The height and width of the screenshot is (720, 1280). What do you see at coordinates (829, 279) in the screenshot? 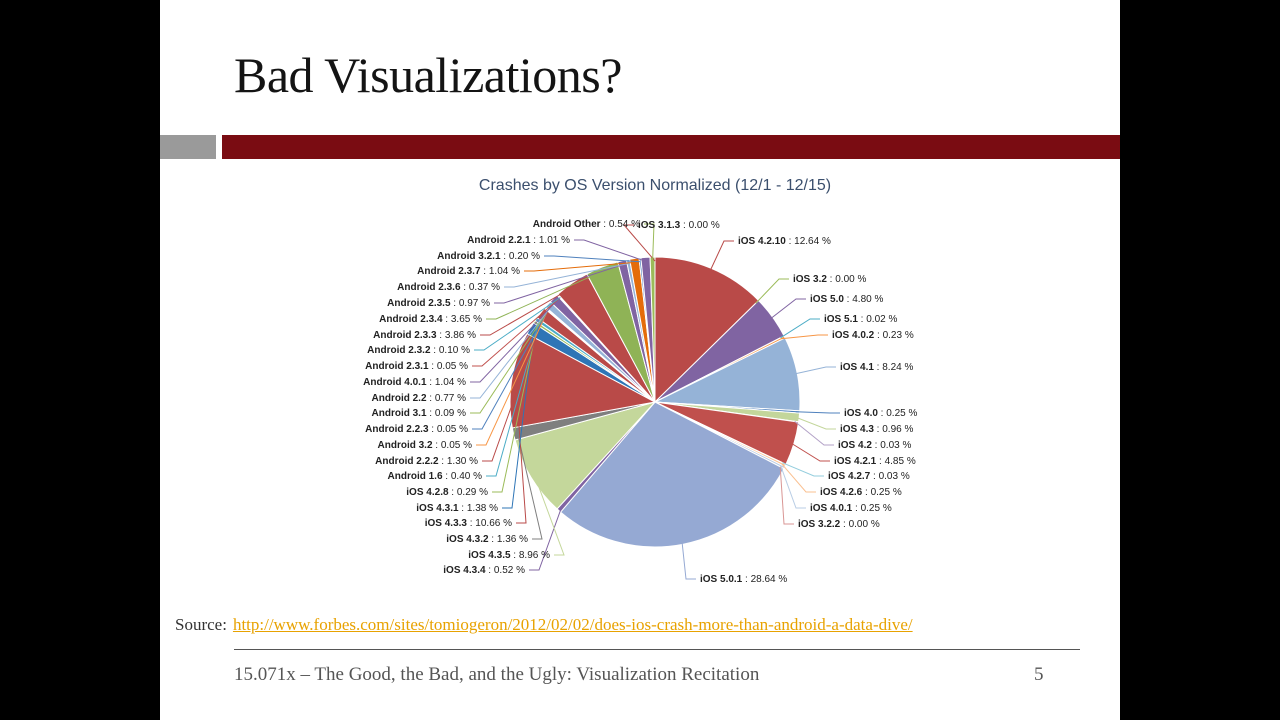
I see `slice-label-ios-3-2: iOS 3.2 : 0.00 %` at bounding box center [829, 279].